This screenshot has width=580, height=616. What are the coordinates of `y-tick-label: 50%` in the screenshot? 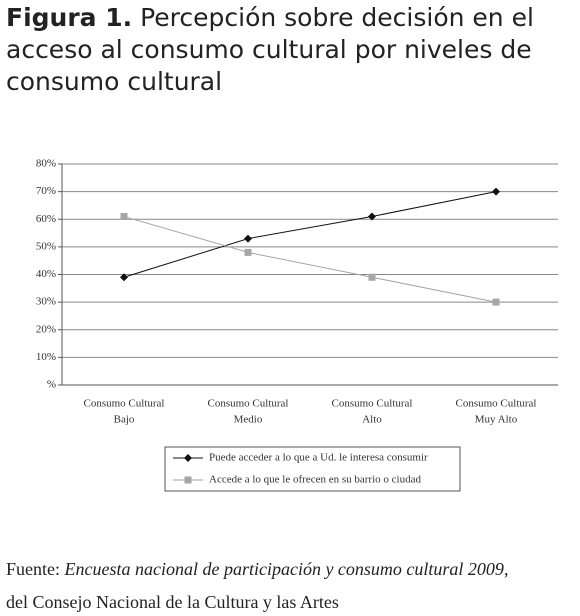 It's located at (46, 246).